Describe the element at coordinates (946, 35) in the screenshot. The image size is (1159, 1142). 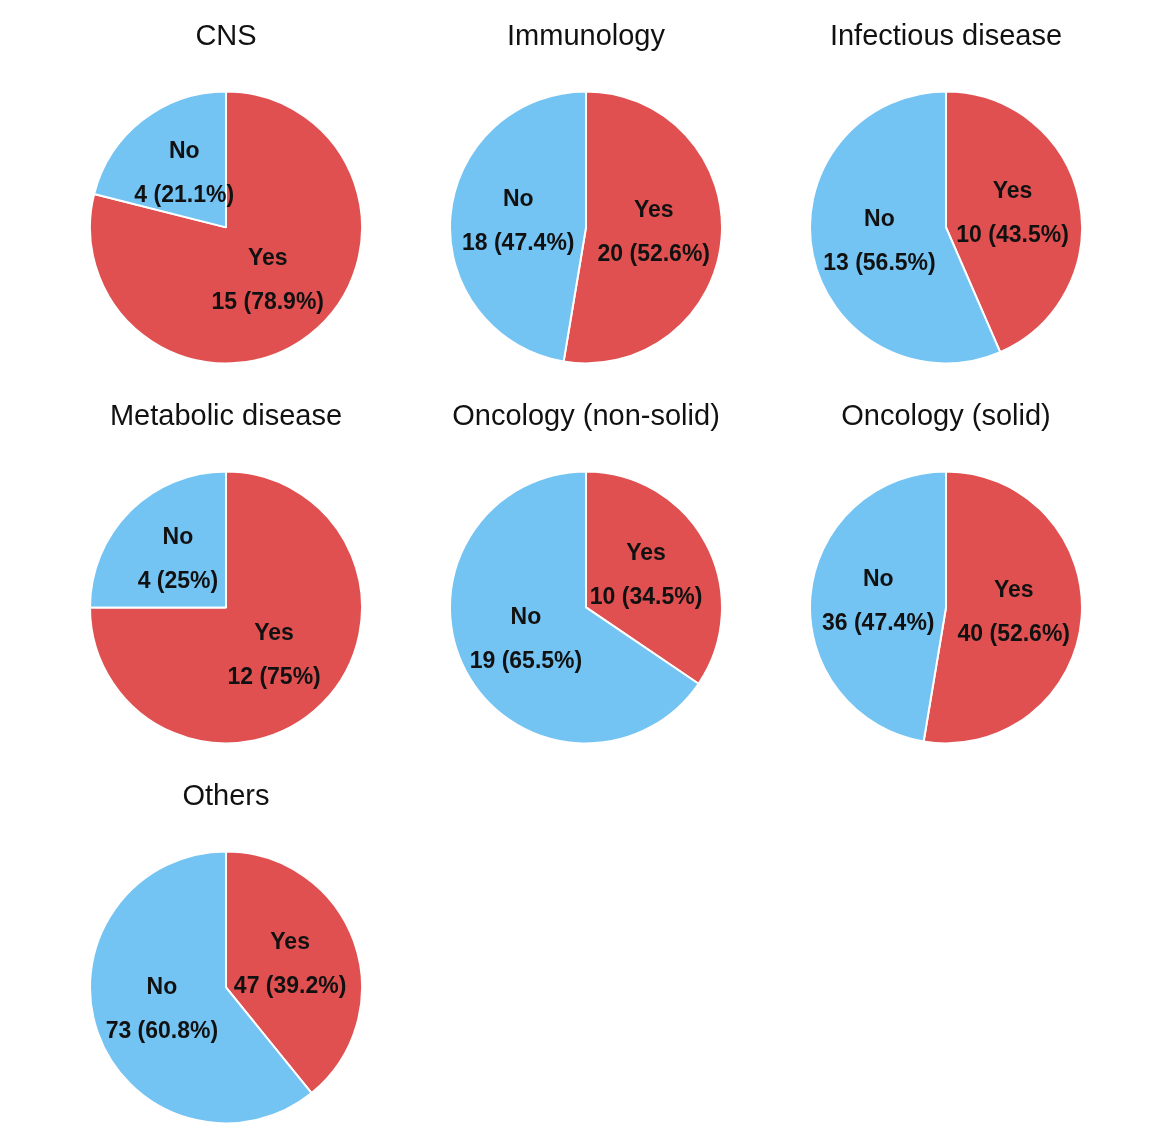
I see `chart-title: Infectious disease` at that location.